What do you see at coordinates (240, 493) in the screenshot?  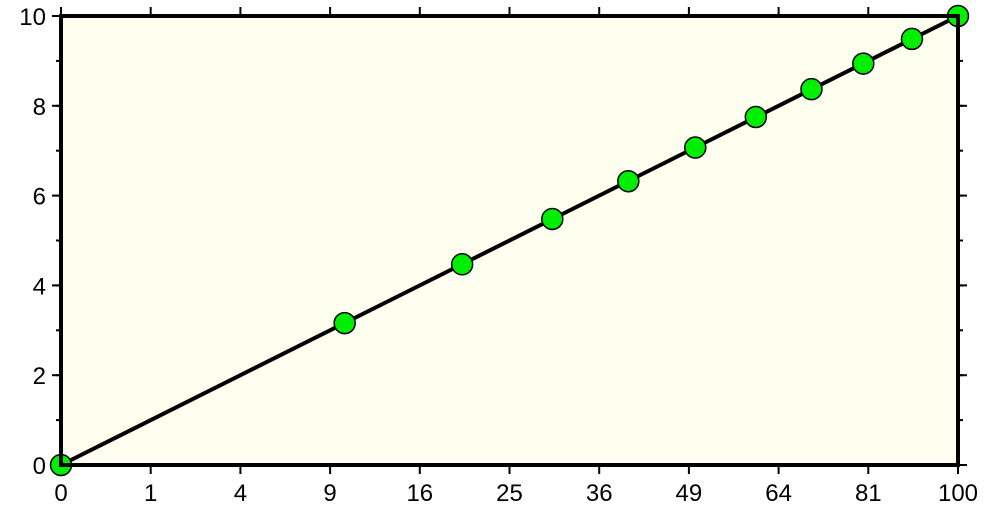 I see `x-tick-label: 4` at bounding box center [240, 493].